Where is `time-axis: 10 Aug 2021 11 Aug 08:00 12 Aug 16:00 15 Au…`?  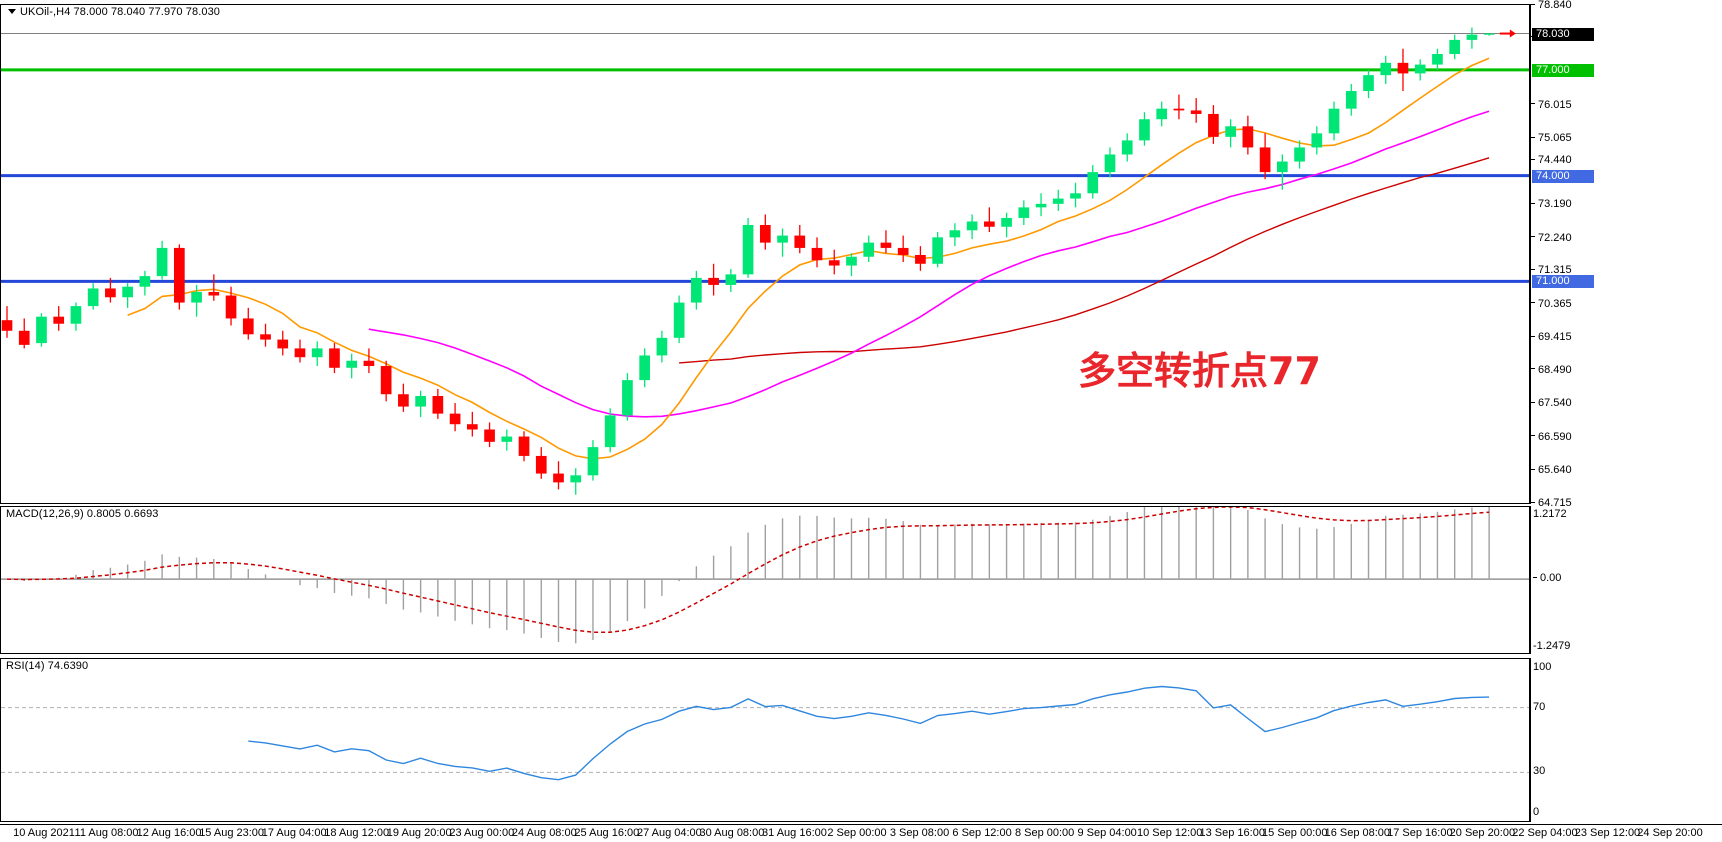
time-axis: 10 Aug 2021 11 Aug 08:00 12 Aug 16:00 15 Au… is located at coordinates (861, 833).